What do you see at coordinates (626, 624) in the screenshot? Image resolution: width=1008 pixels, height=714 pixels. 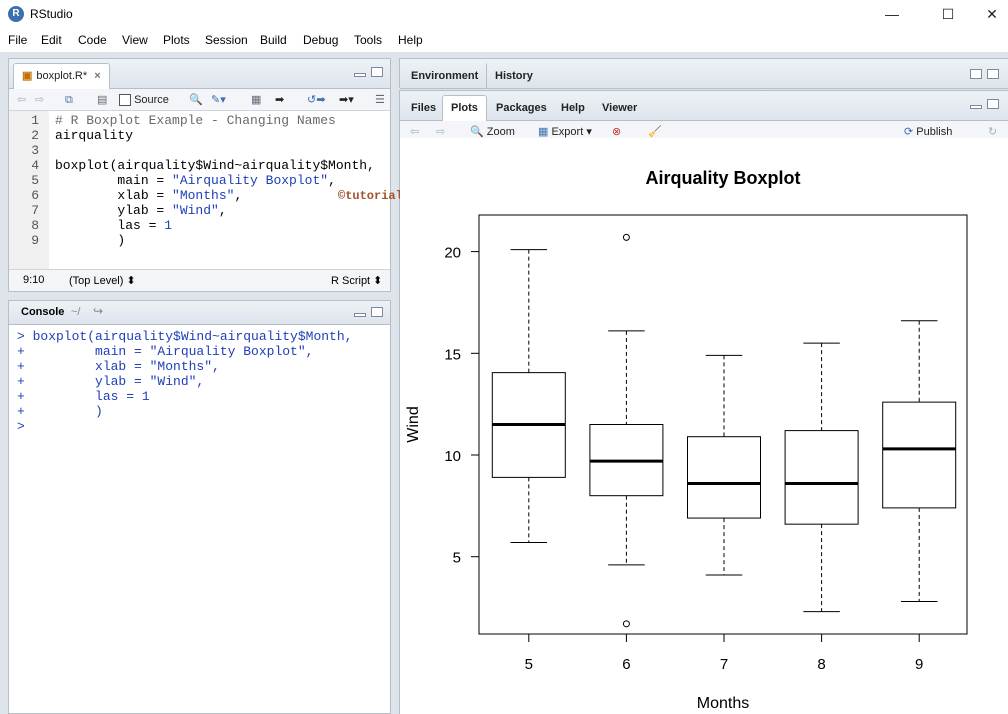 I see `outlier-point` at bounding box center [626, 624].